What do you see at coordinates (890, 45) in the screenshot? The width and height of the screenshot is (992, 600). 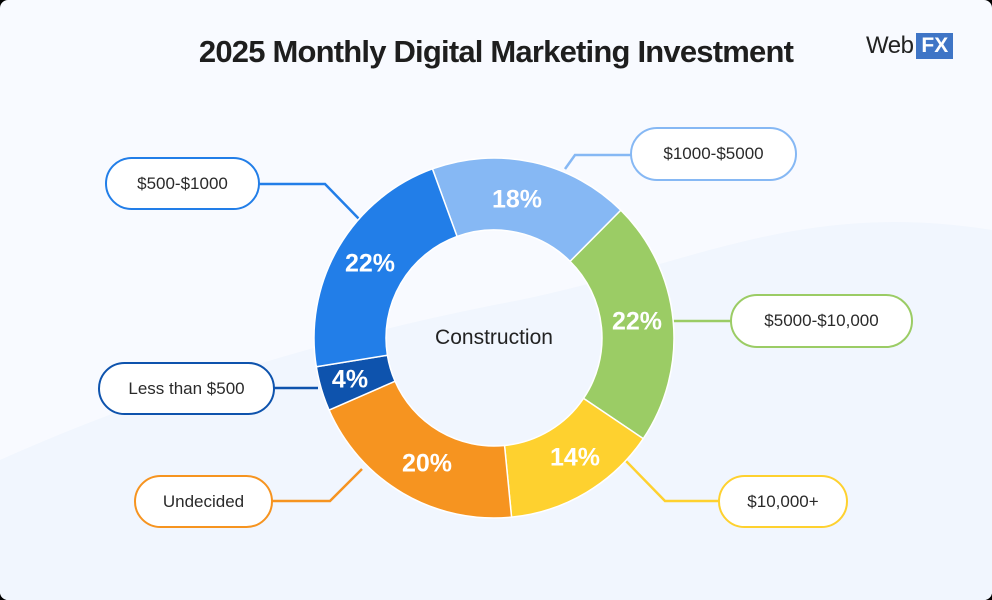 I see `logo-web-text: Web` at bounding box center [890, 45].